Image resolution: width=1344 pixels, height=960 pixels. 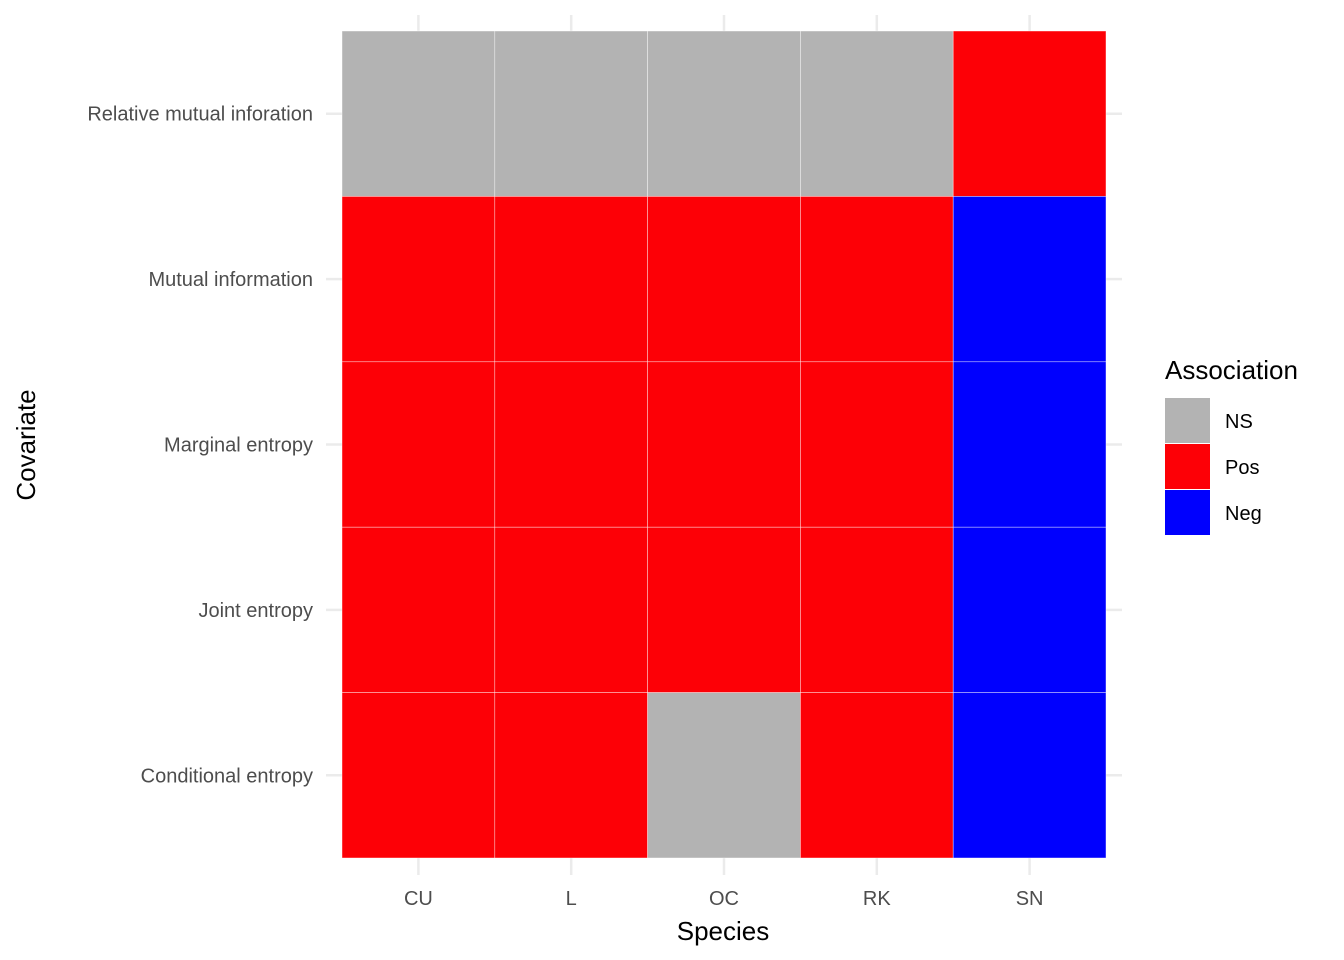 I want to click on legend-key-pos, so click(x=1187, y=466).